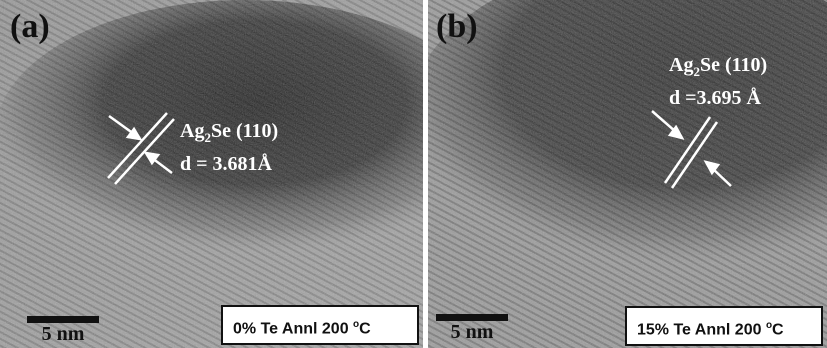 This screenshot has height=348, width=827. Describe the element at coordinates (691, 149) in the screenshot. I see `lattice-marker-b` at that location.